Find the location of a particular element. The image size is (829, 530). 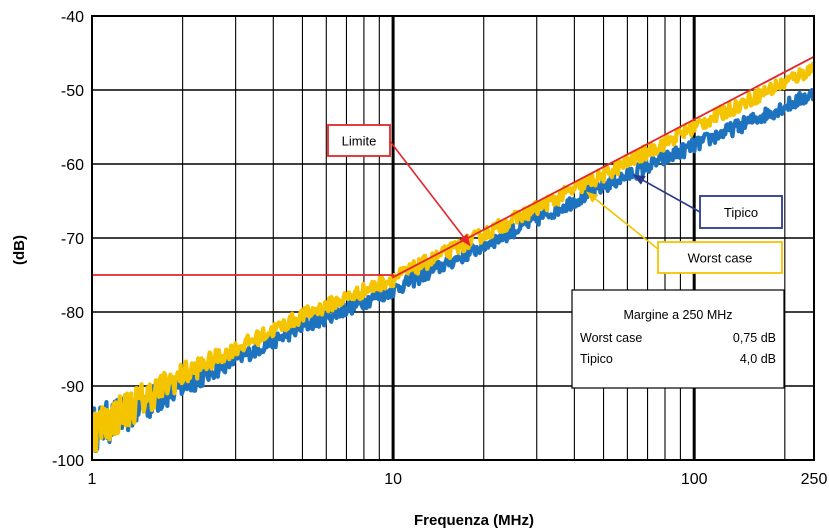

y-tick-label: -90 is located at coordinates (72, 387).